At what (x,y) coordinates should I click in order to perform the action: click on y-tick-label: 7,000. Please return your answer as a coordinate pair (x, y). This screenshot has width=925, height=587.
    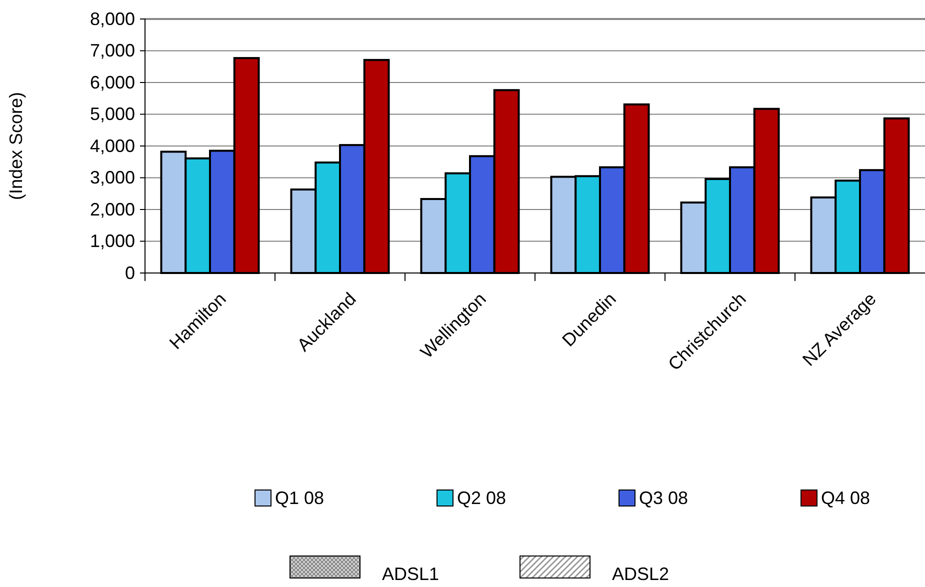
    Looking at the image, I should click on (112, 50).